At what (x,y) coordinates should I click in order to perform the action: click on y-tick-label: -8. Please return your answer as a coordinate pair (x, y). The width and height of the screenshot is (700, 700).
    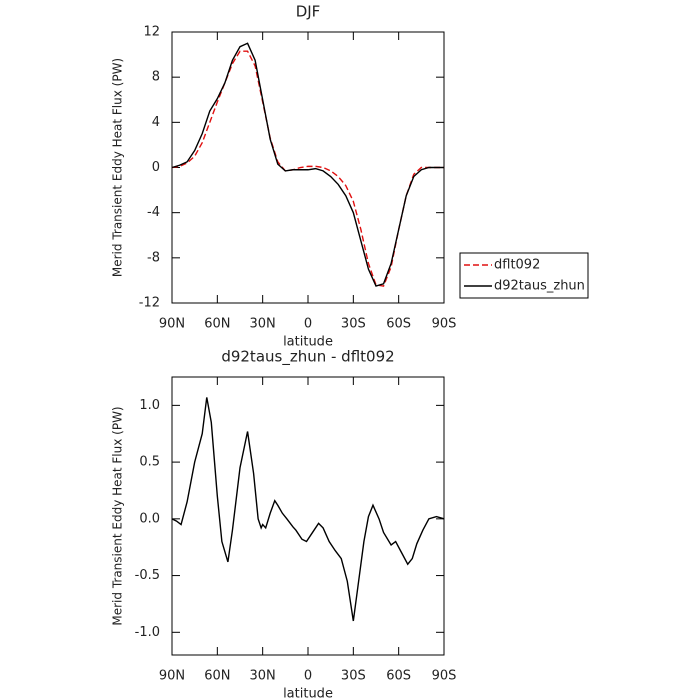
    Looking at the image, I should click on (153, 257).